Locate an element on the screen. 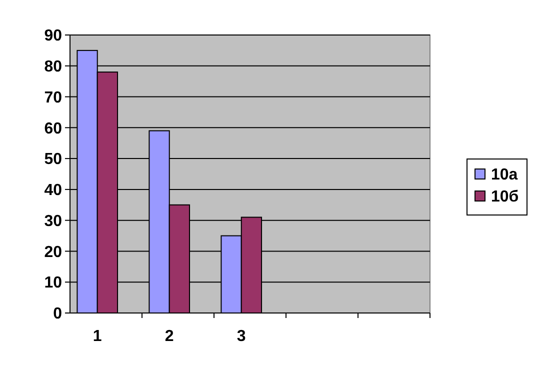 The image size is (542, 372). y-tick-label: 30 is located at coordinates (53, 221).